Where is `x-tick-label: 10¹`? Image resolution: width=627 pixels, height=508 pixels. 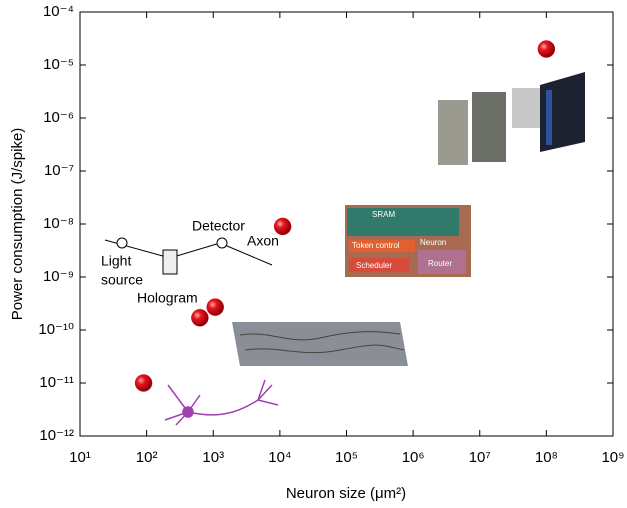 x-tick-label: 10¹ is located at coordinates (80, 457).